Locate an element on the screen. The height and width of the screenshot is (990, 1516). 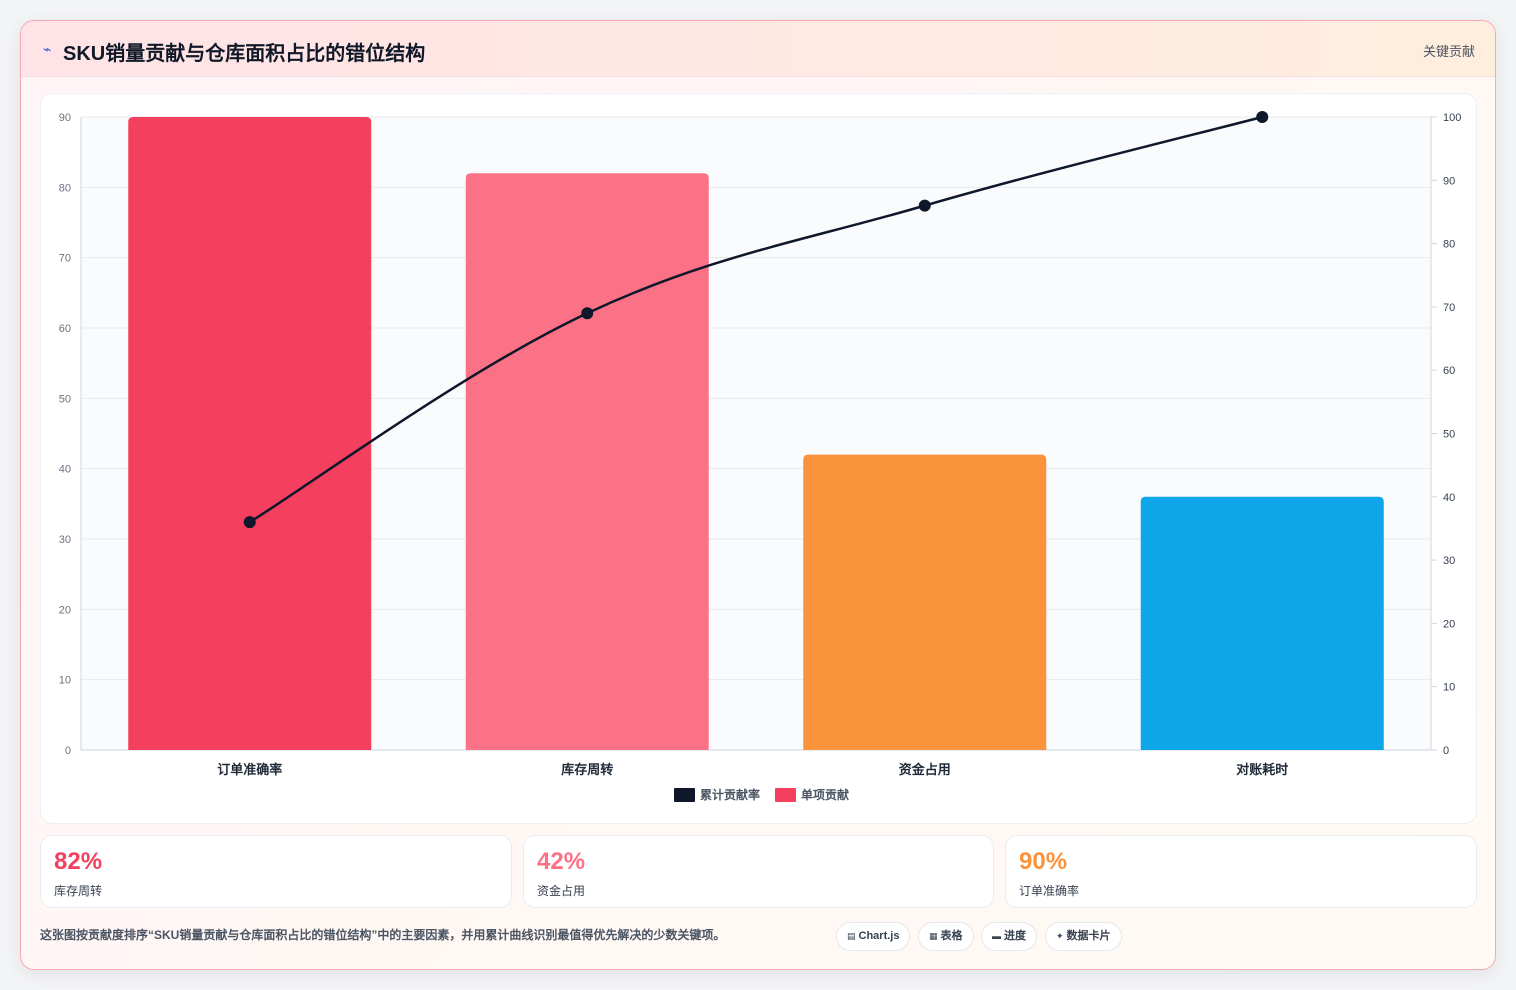
x-tick-label: 对账耗时 is located at coordinates (1262, 769).